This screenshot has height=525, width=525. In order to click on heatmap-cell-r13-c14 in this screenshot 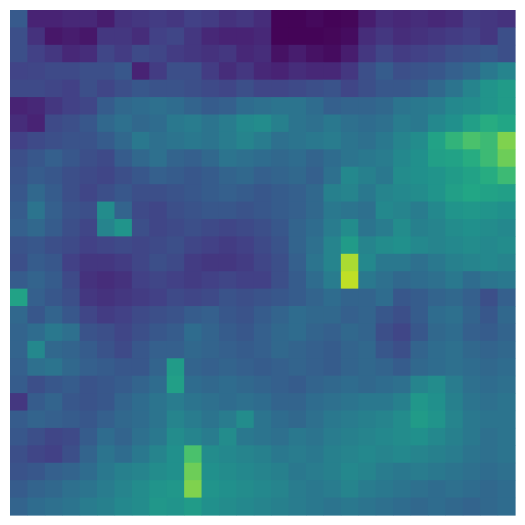, I will do `click(262, 245)`.